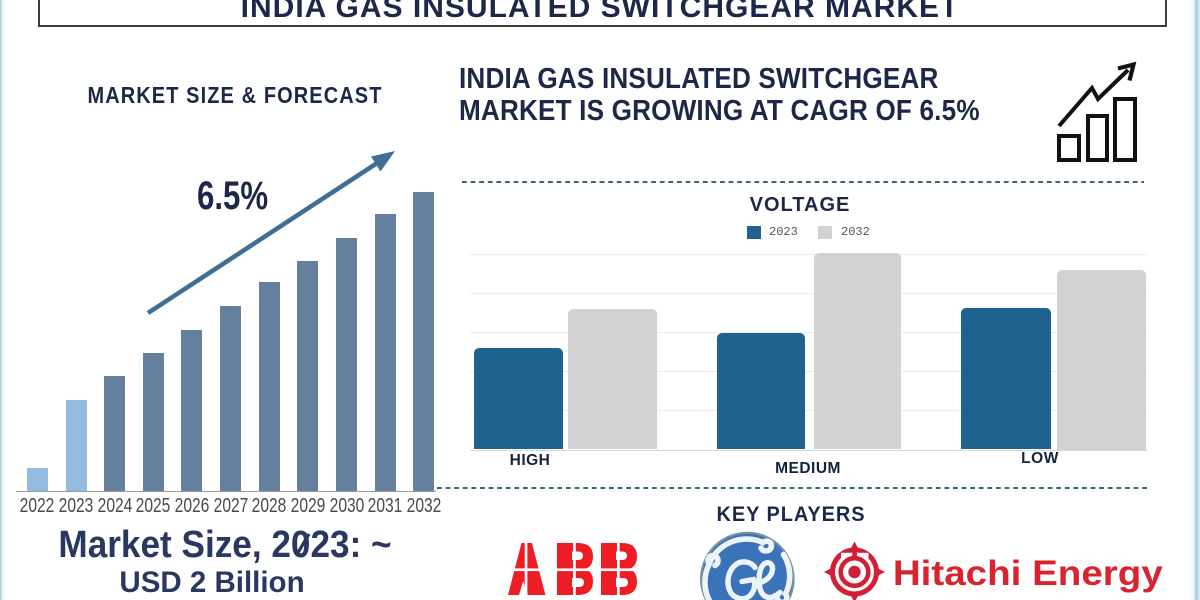  I want to click on svg-text: Hitachi Energy, so click(1028, 573).